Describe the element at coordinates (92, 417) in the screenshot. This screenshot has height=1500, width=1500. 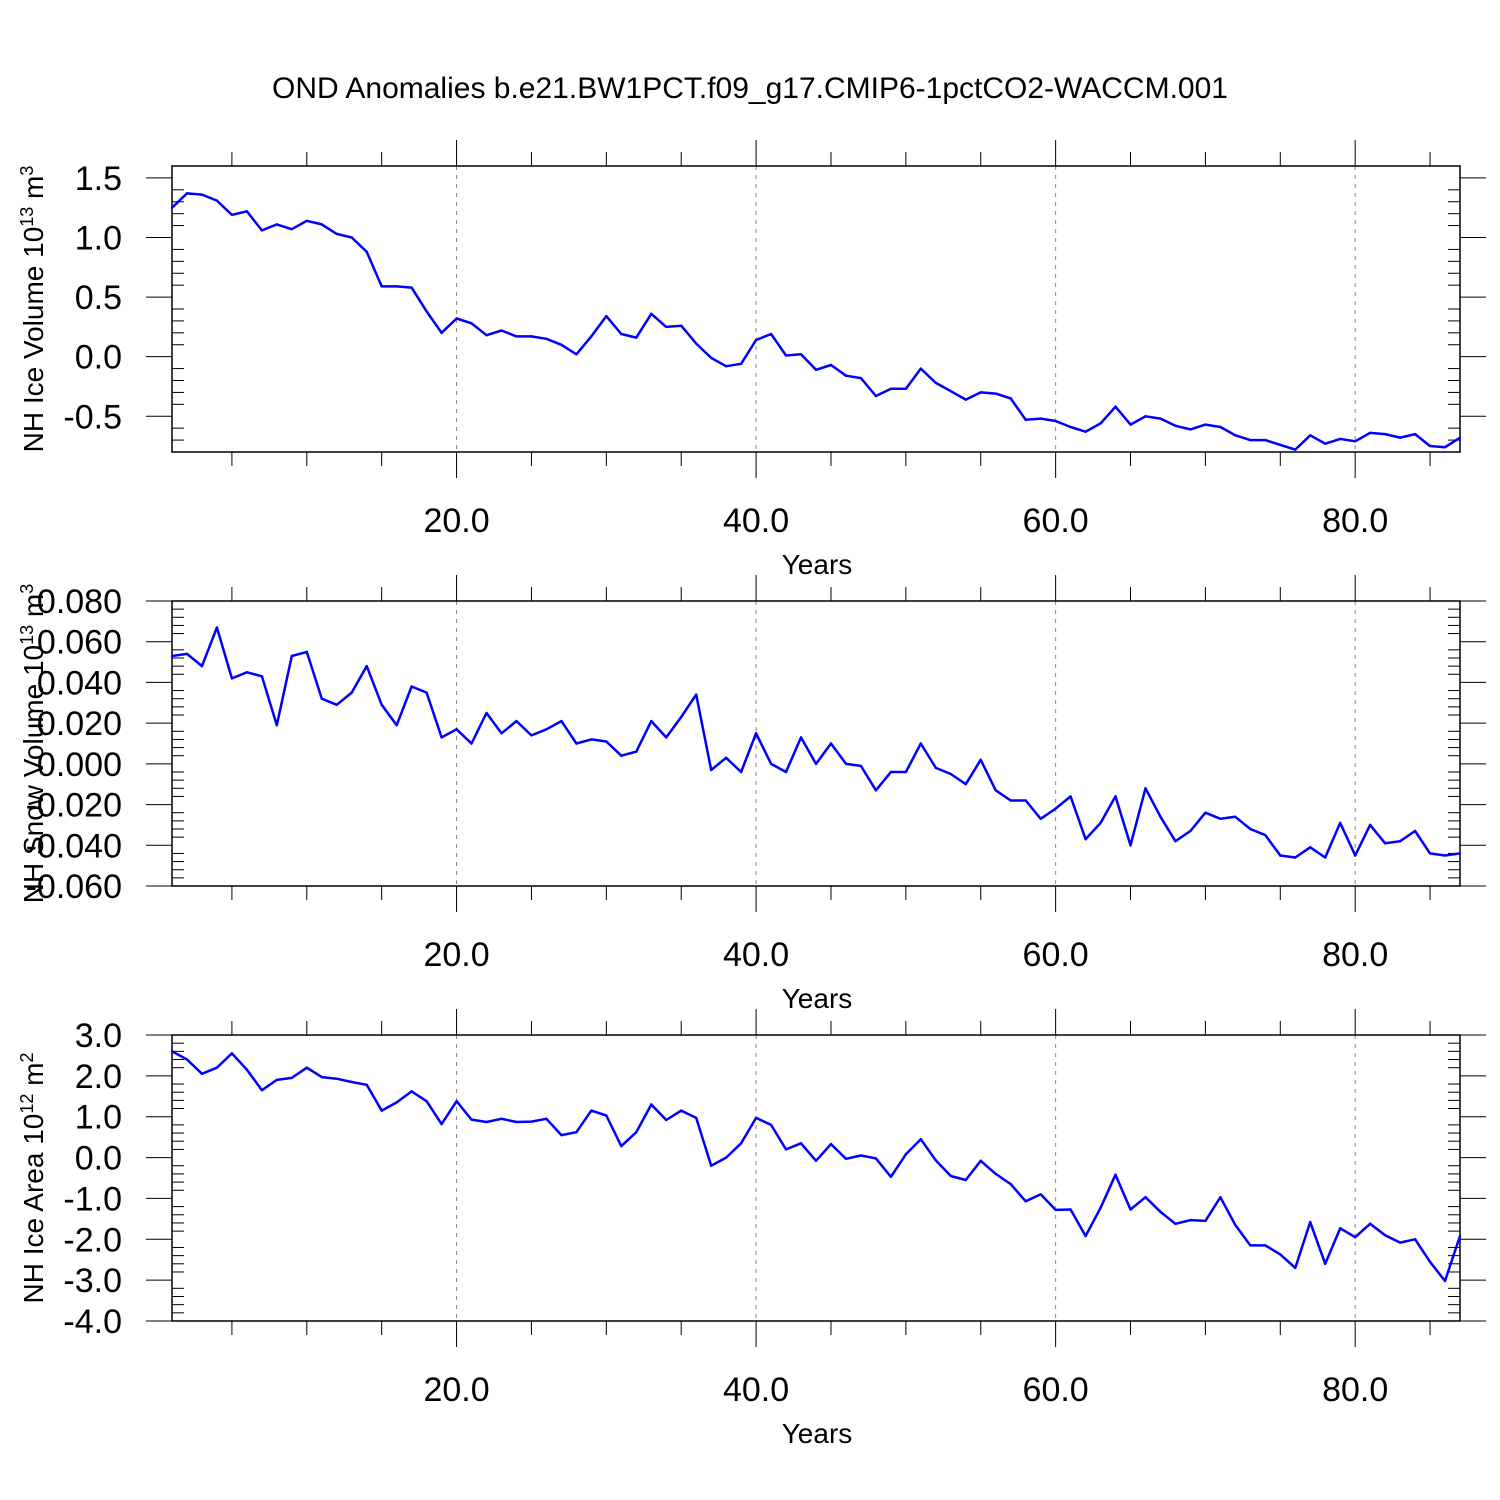
I see `y-tick-label: -0.5` at that location.